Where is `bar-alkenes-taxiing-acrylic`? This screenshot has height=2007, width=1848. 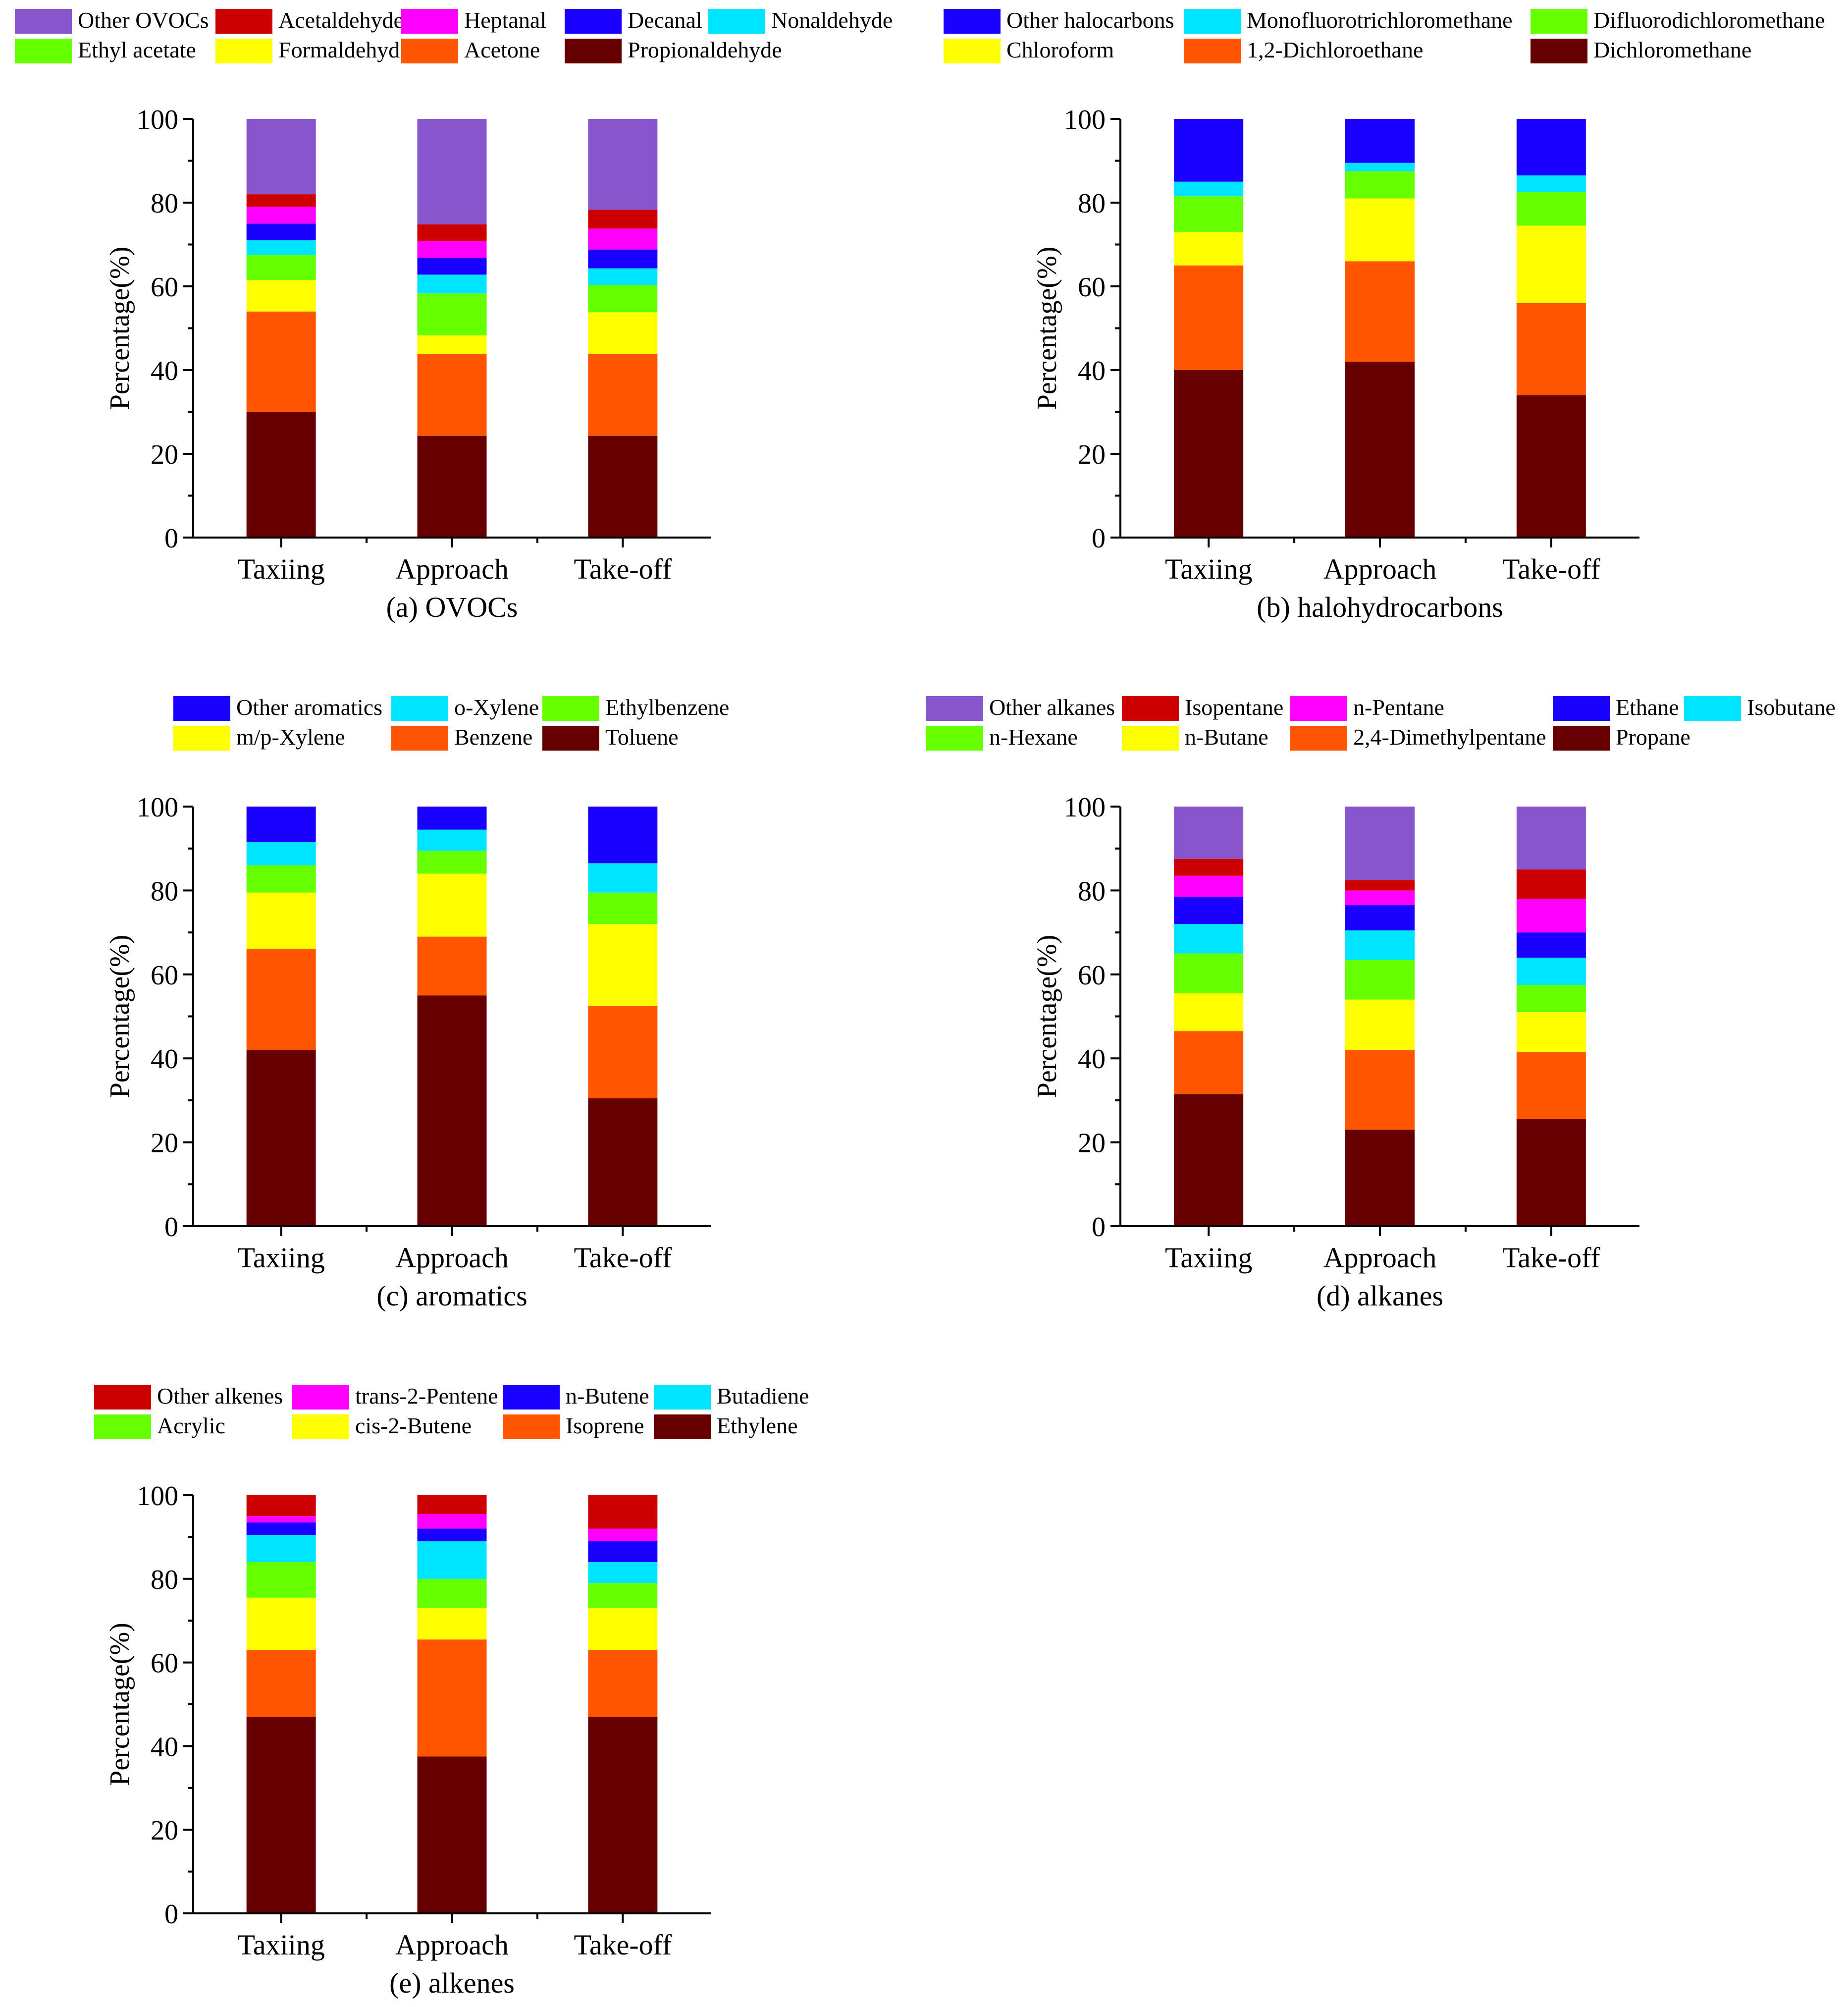 bar-alkenes-taxiing-acrylic is located at coordinates (281, 1580).